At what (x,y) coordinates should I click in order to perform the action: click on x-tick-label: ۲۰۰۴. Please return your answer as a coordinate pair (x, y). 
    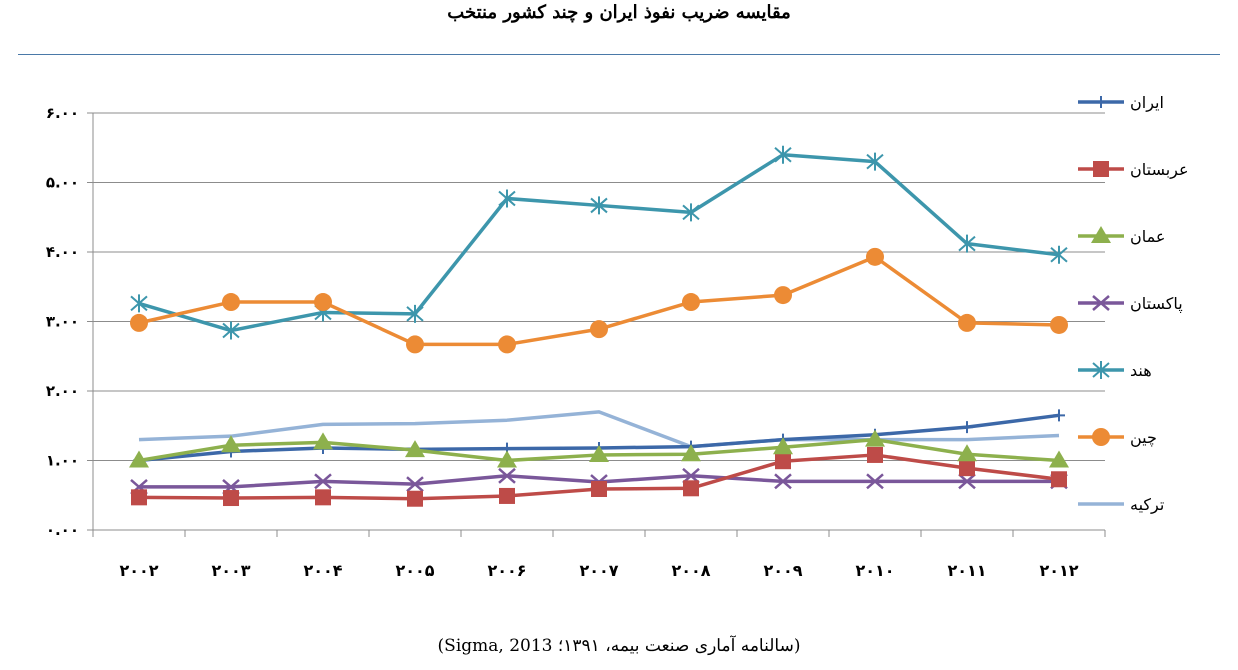
    Looking at the image, I should click on (322, 570).